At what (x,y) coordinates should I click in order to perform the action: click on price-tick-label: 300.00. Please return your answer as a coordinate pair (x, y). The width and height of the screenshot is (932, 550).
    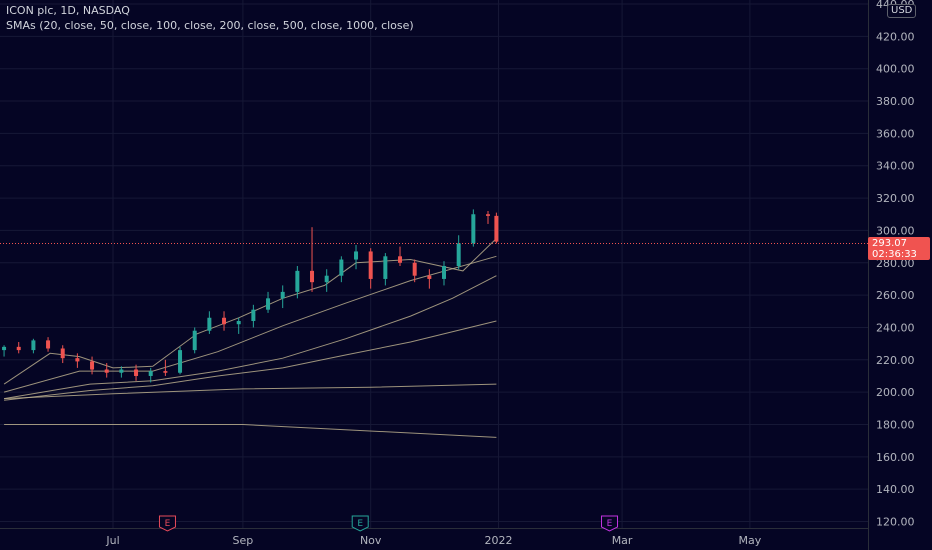
    Looking at the image, I should click on (895, 230).